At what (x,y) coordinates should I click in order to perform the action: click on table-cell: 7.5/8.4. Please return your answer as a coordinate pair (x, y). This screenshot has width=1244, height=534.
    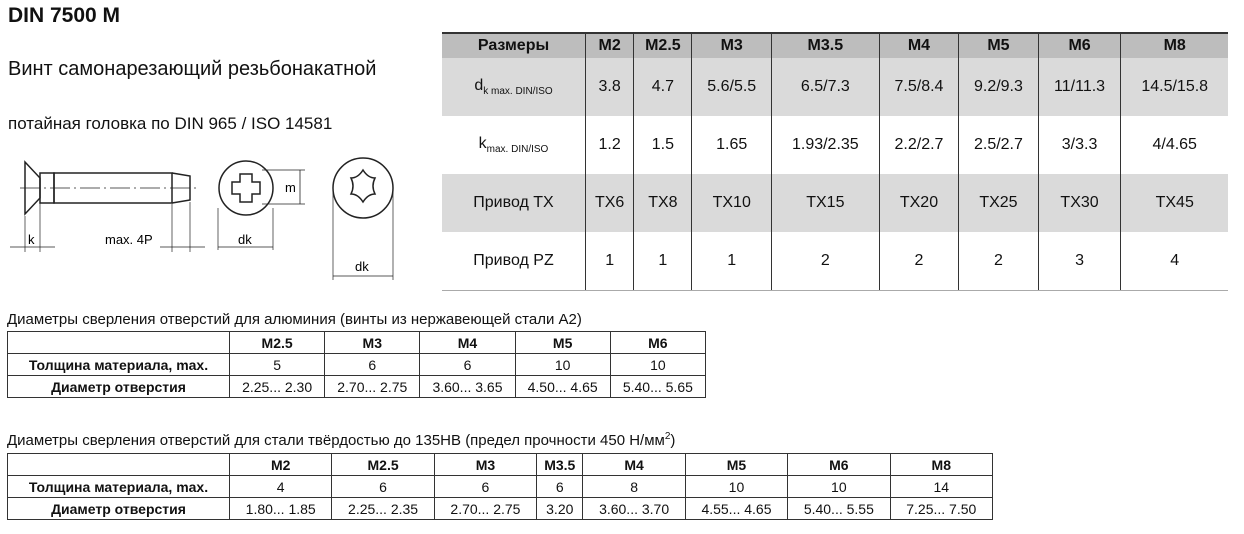
    Looking at the image, I should click on (918, 87).